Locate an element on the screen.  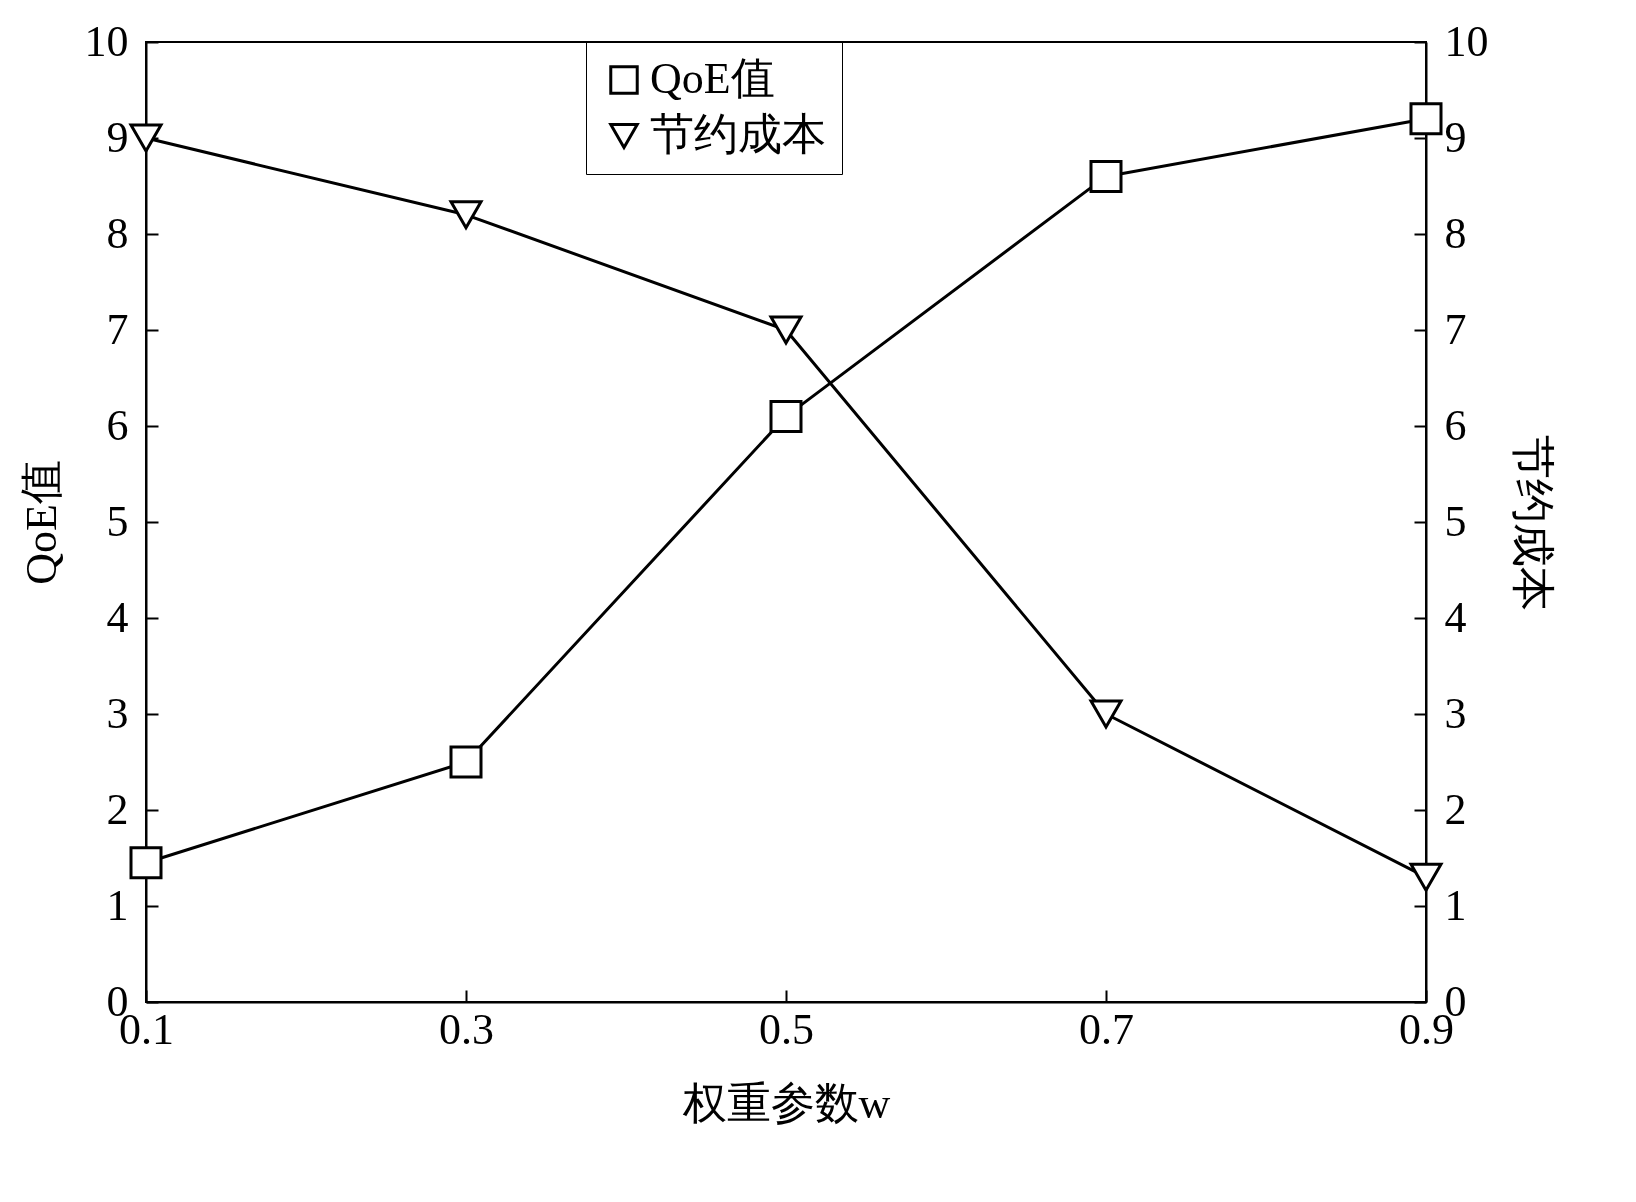
y2-tick-label: 7 is located at coordinates (1455, 329).